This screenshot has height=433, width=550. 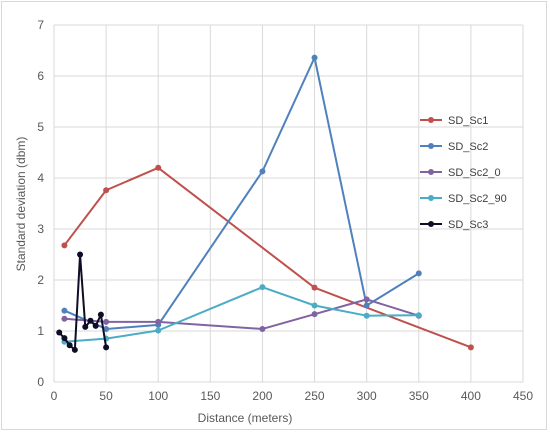 I want to click on legend: SD_Sc1 SD_Sc2 SD_Sc2_0 SD_Sc2_90 SD_Sc3, so click(x=463, y=173).